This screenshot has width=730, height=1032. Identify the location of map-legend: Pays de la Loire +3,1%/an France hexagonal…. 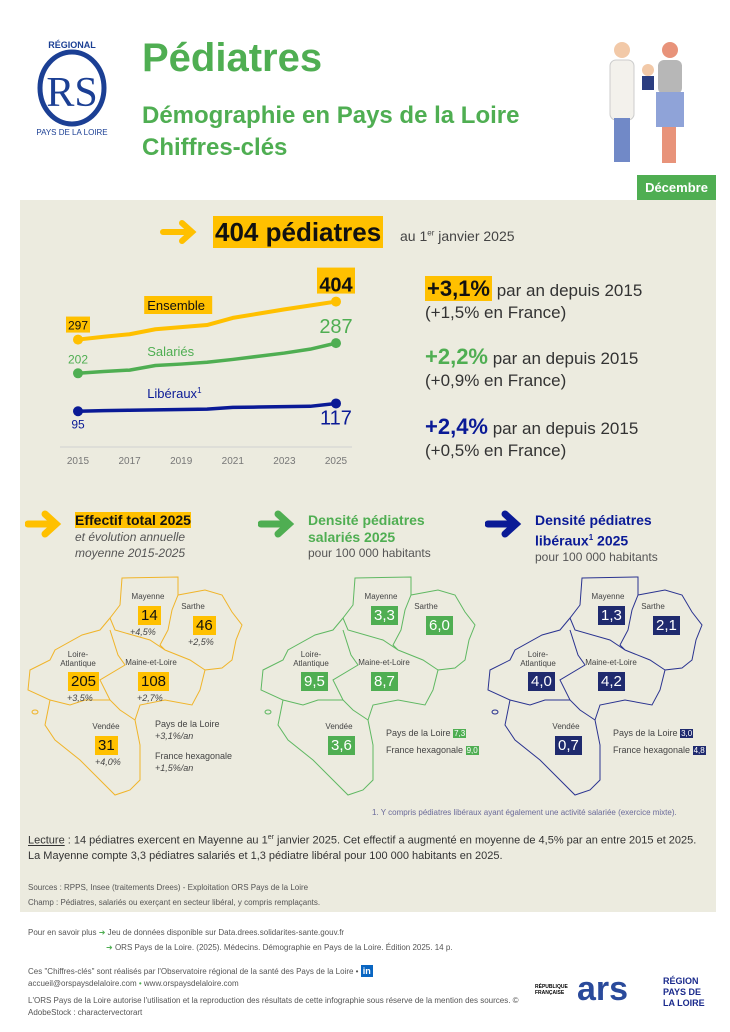
(193, 746).